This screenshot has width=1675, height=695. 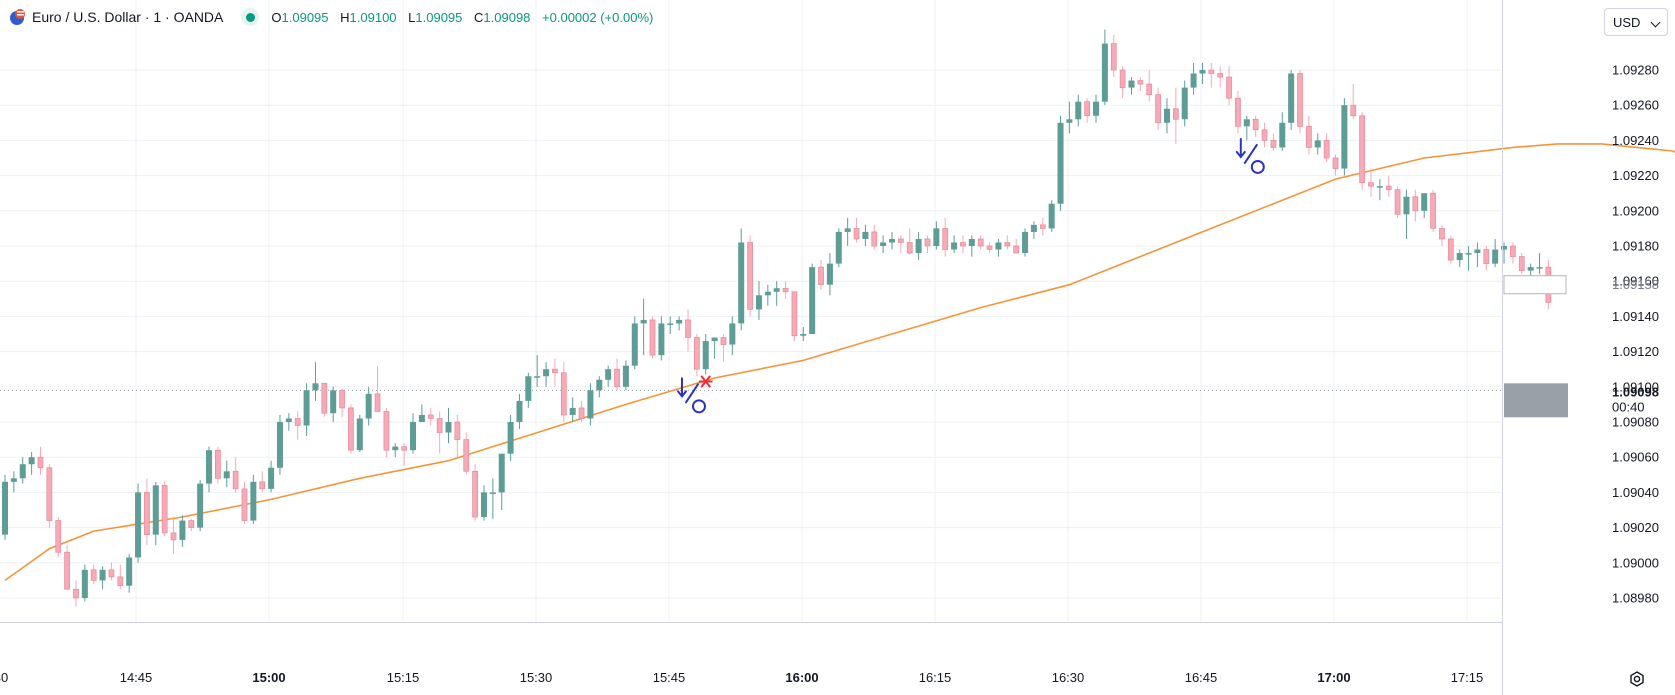 I want to click on symbol-title: Euro / U.S. Dollar · 1 · OANDA, so click(x=128, y=17).